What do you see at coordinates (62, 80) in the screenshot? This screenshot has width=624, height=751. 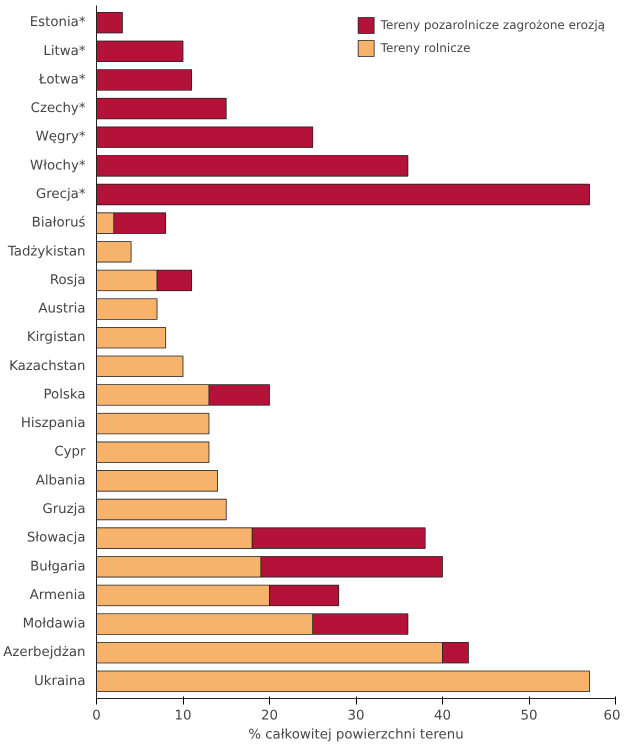 I see `y-tick-label: Łotwa*` at bounding box center [62, 80].